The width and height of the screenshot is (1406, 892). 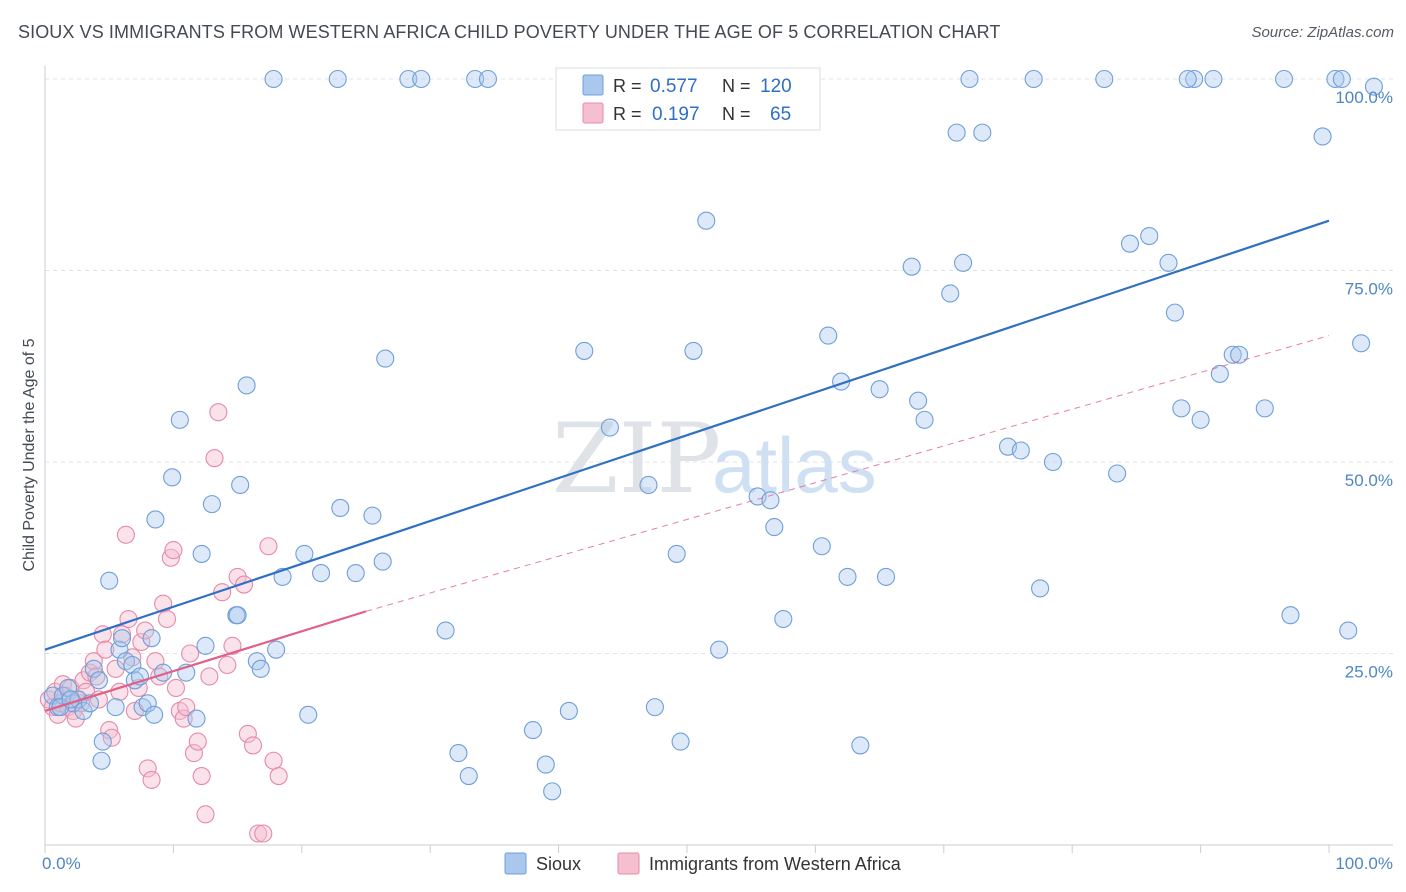 What do you see at coordinates (593, 85) in the screenshot?
I see `stats-legend-sioux-swatch` at bounding box center [593, 85].